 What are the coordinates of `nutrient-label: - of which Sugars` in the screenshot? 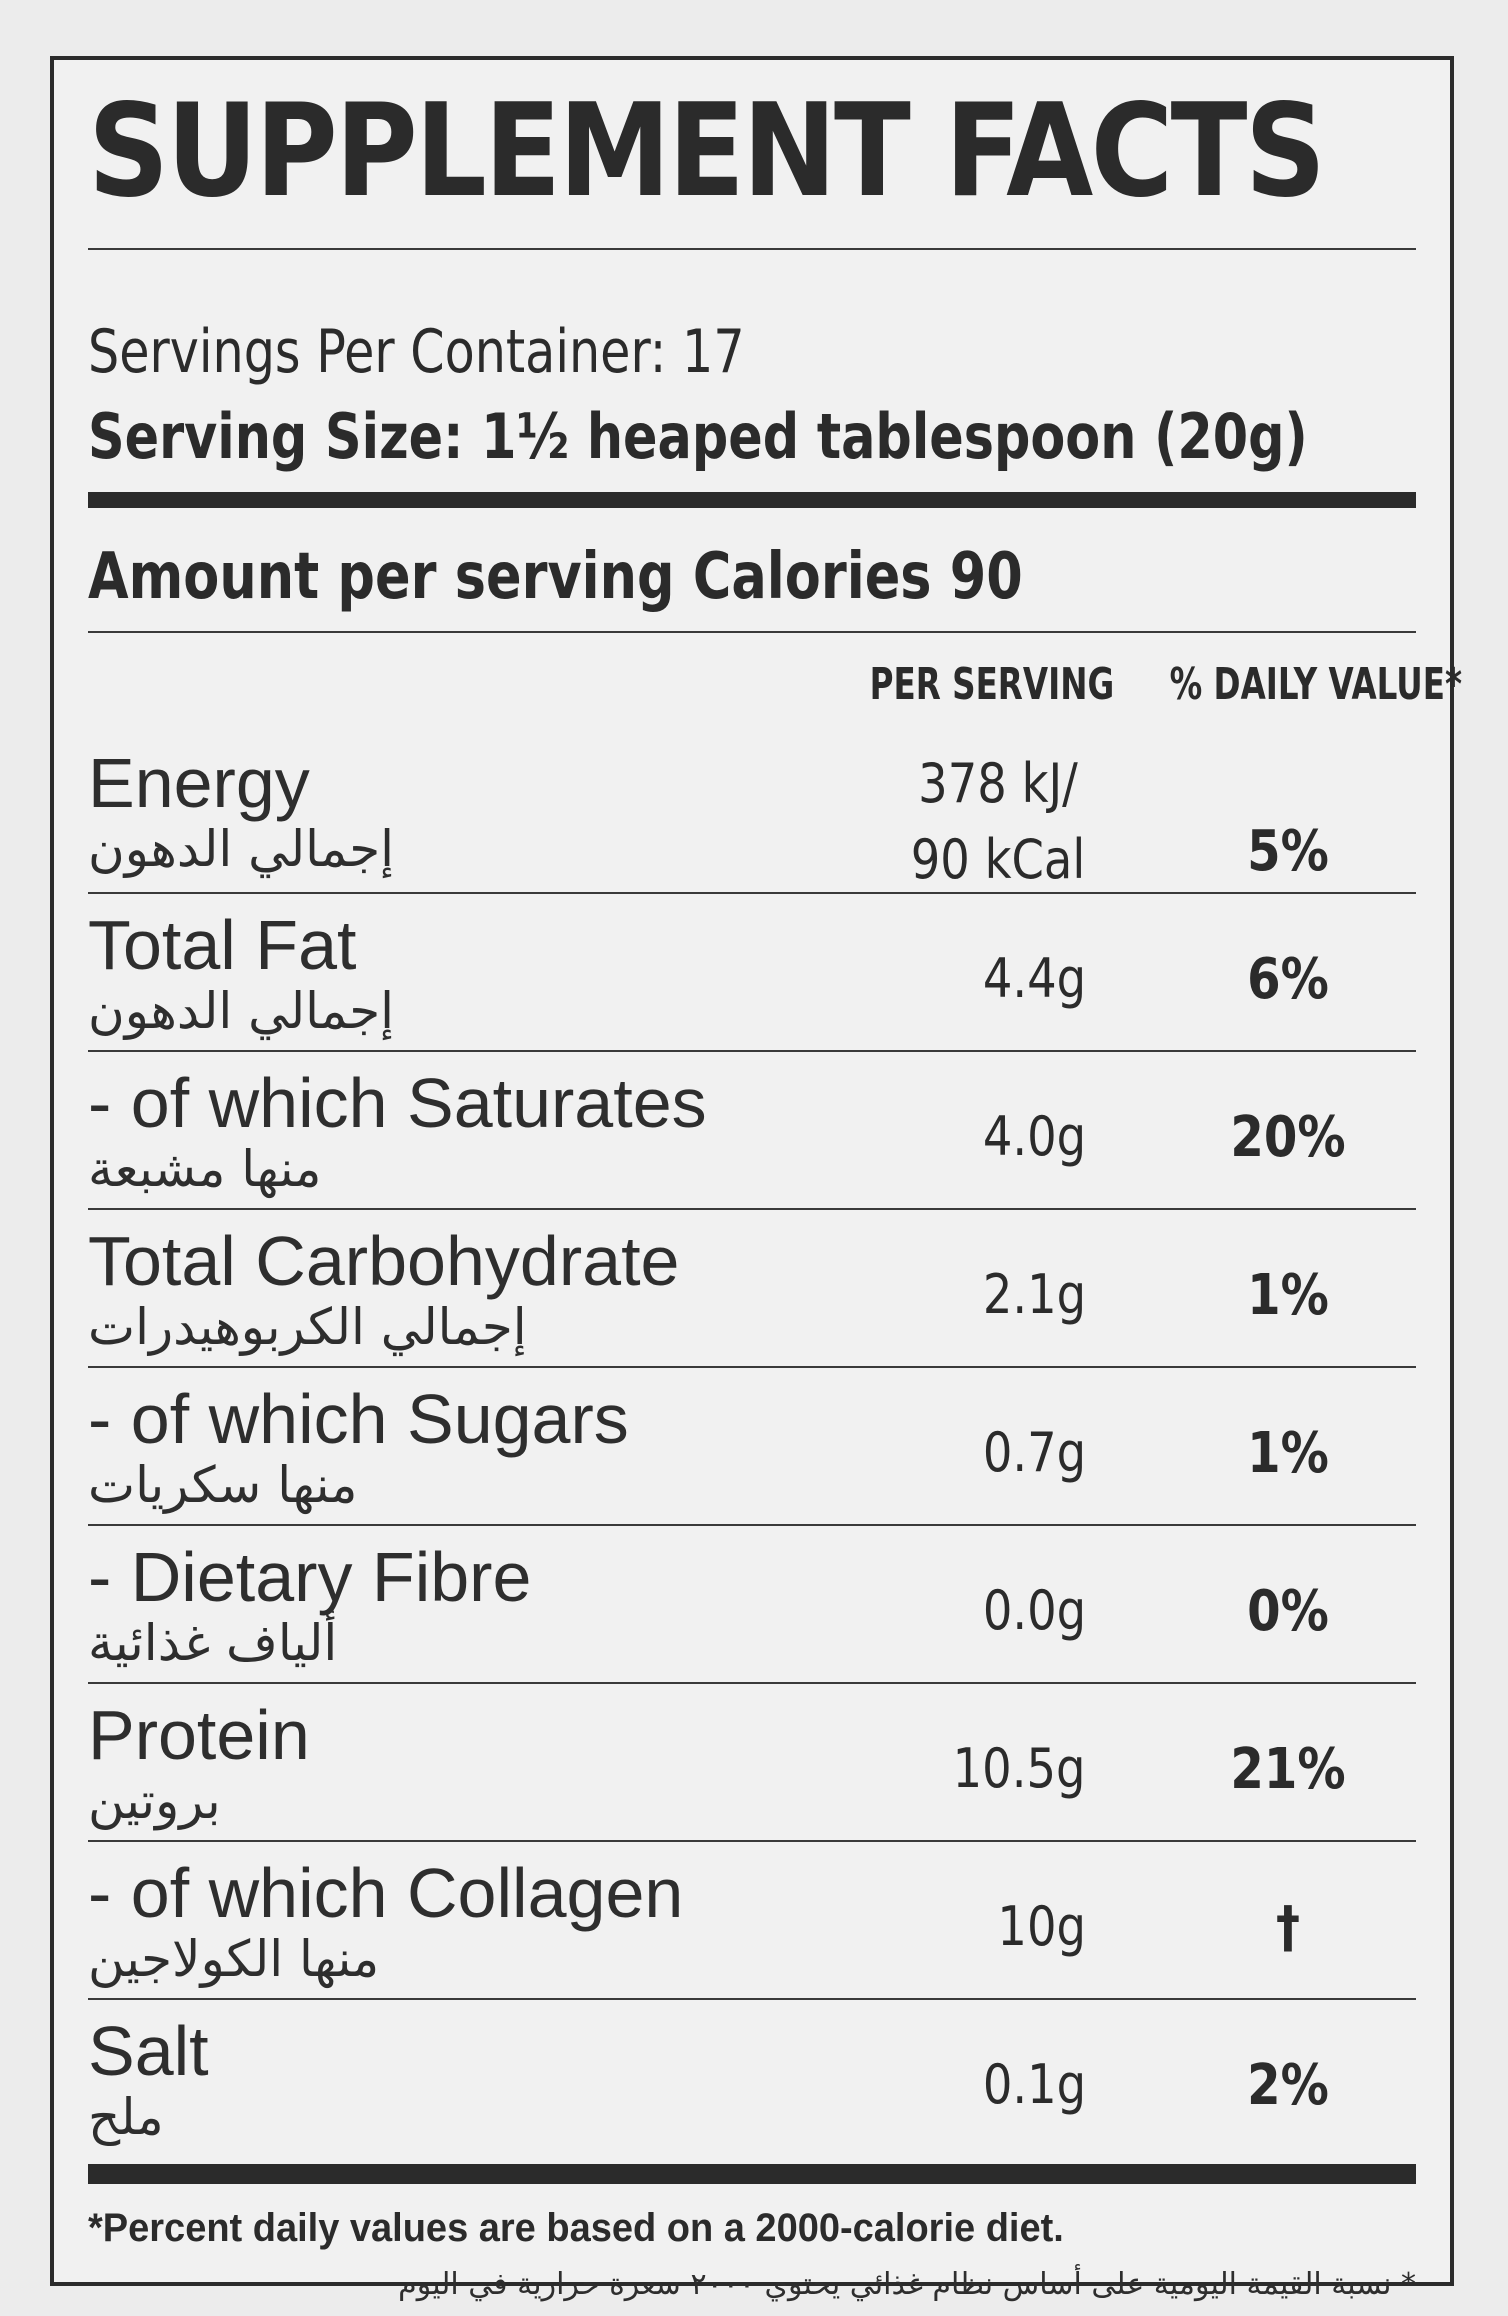 It's located at (358, 1419).